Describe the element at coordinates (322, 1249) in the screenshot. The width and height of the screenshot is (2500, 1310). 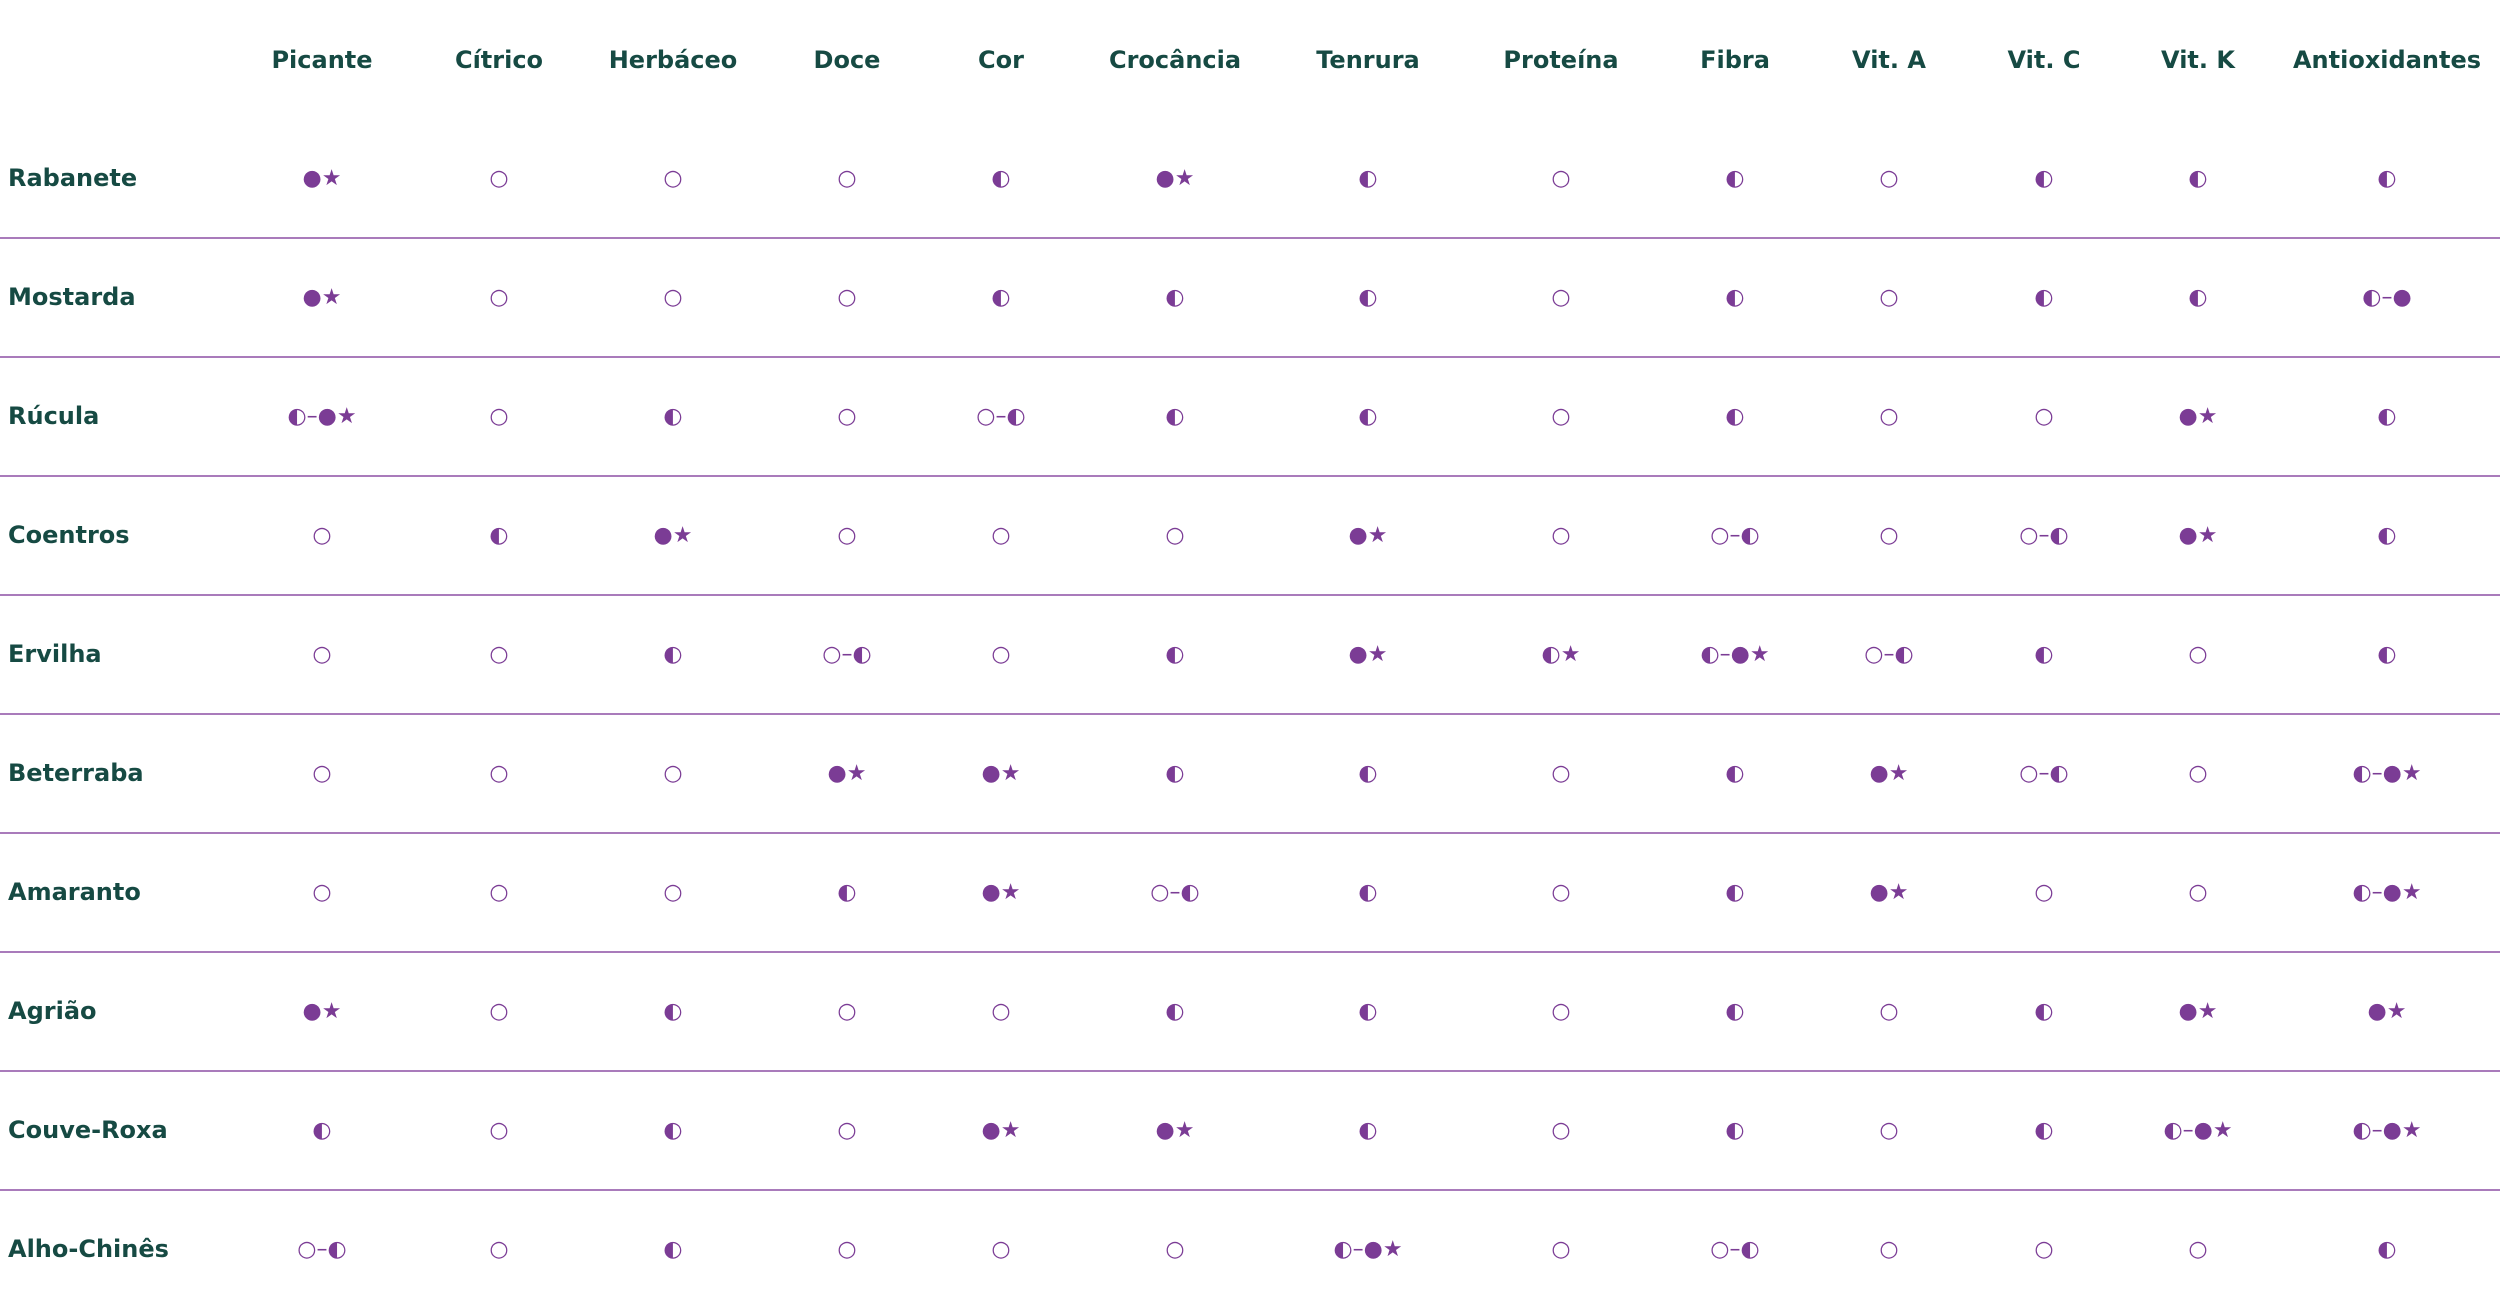
I see `rating-cell-picante: ○–◐` at that location.